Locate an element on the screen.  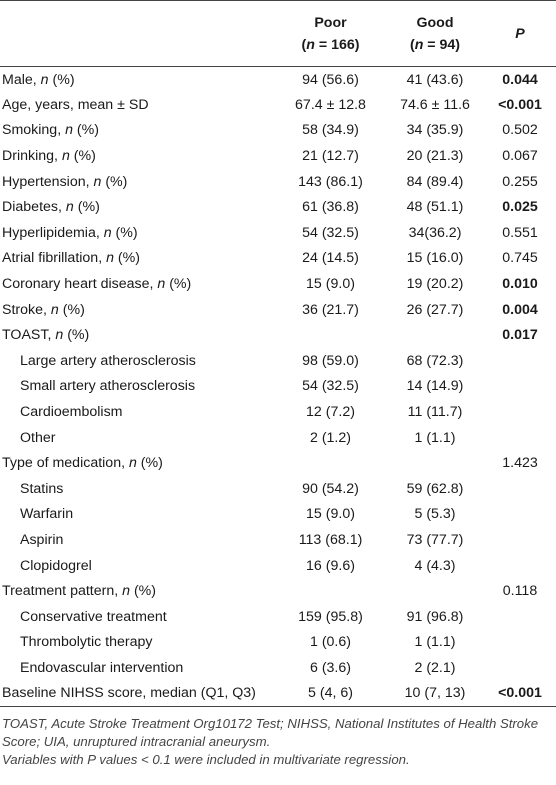
poor-value: 90 (54.2) is located at coordinates (330, 488).